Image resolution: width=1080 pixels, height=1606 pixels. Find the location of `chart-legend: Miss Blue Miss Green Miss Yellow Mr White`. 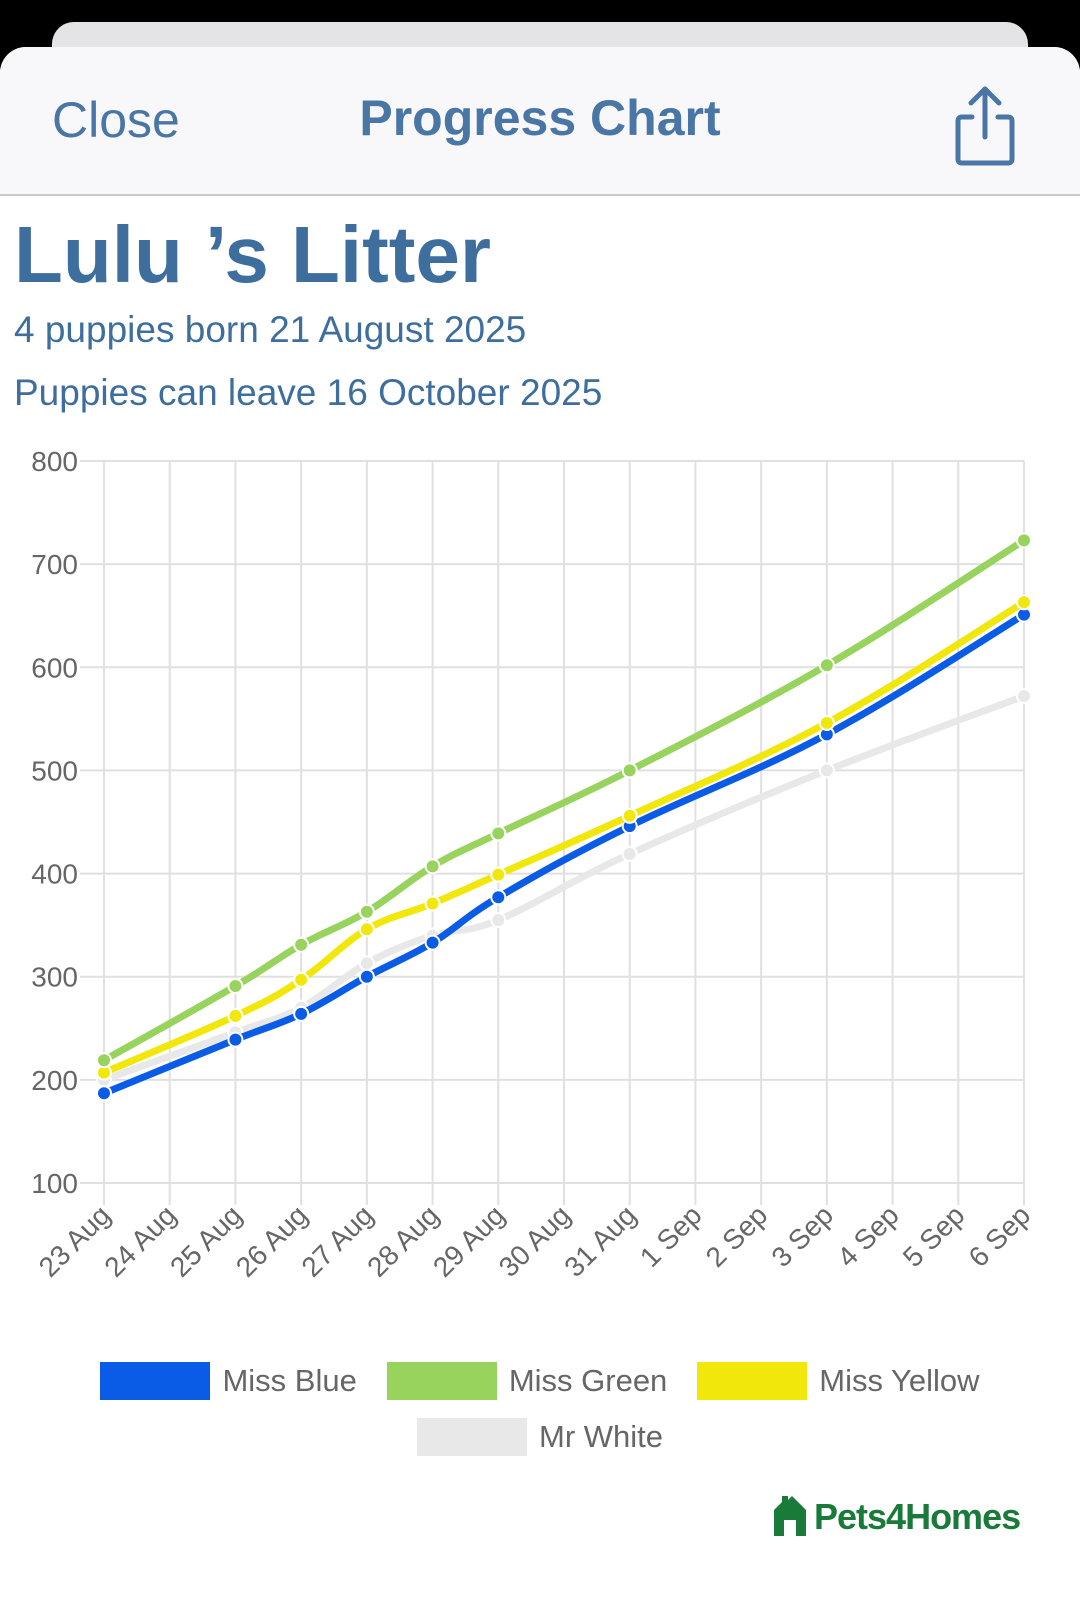

chart-legend: Miss Blue Miss Green Miss Yellow Mr White is located at coordinates (540, 1409).